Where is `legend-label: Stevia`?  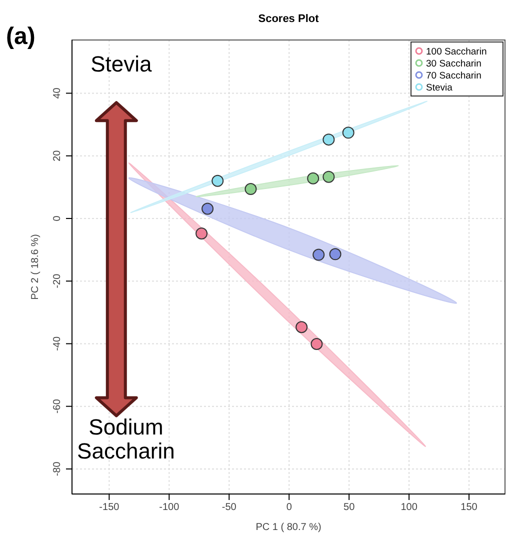
legend-label: Stevia is located at coordinates (440, 88).